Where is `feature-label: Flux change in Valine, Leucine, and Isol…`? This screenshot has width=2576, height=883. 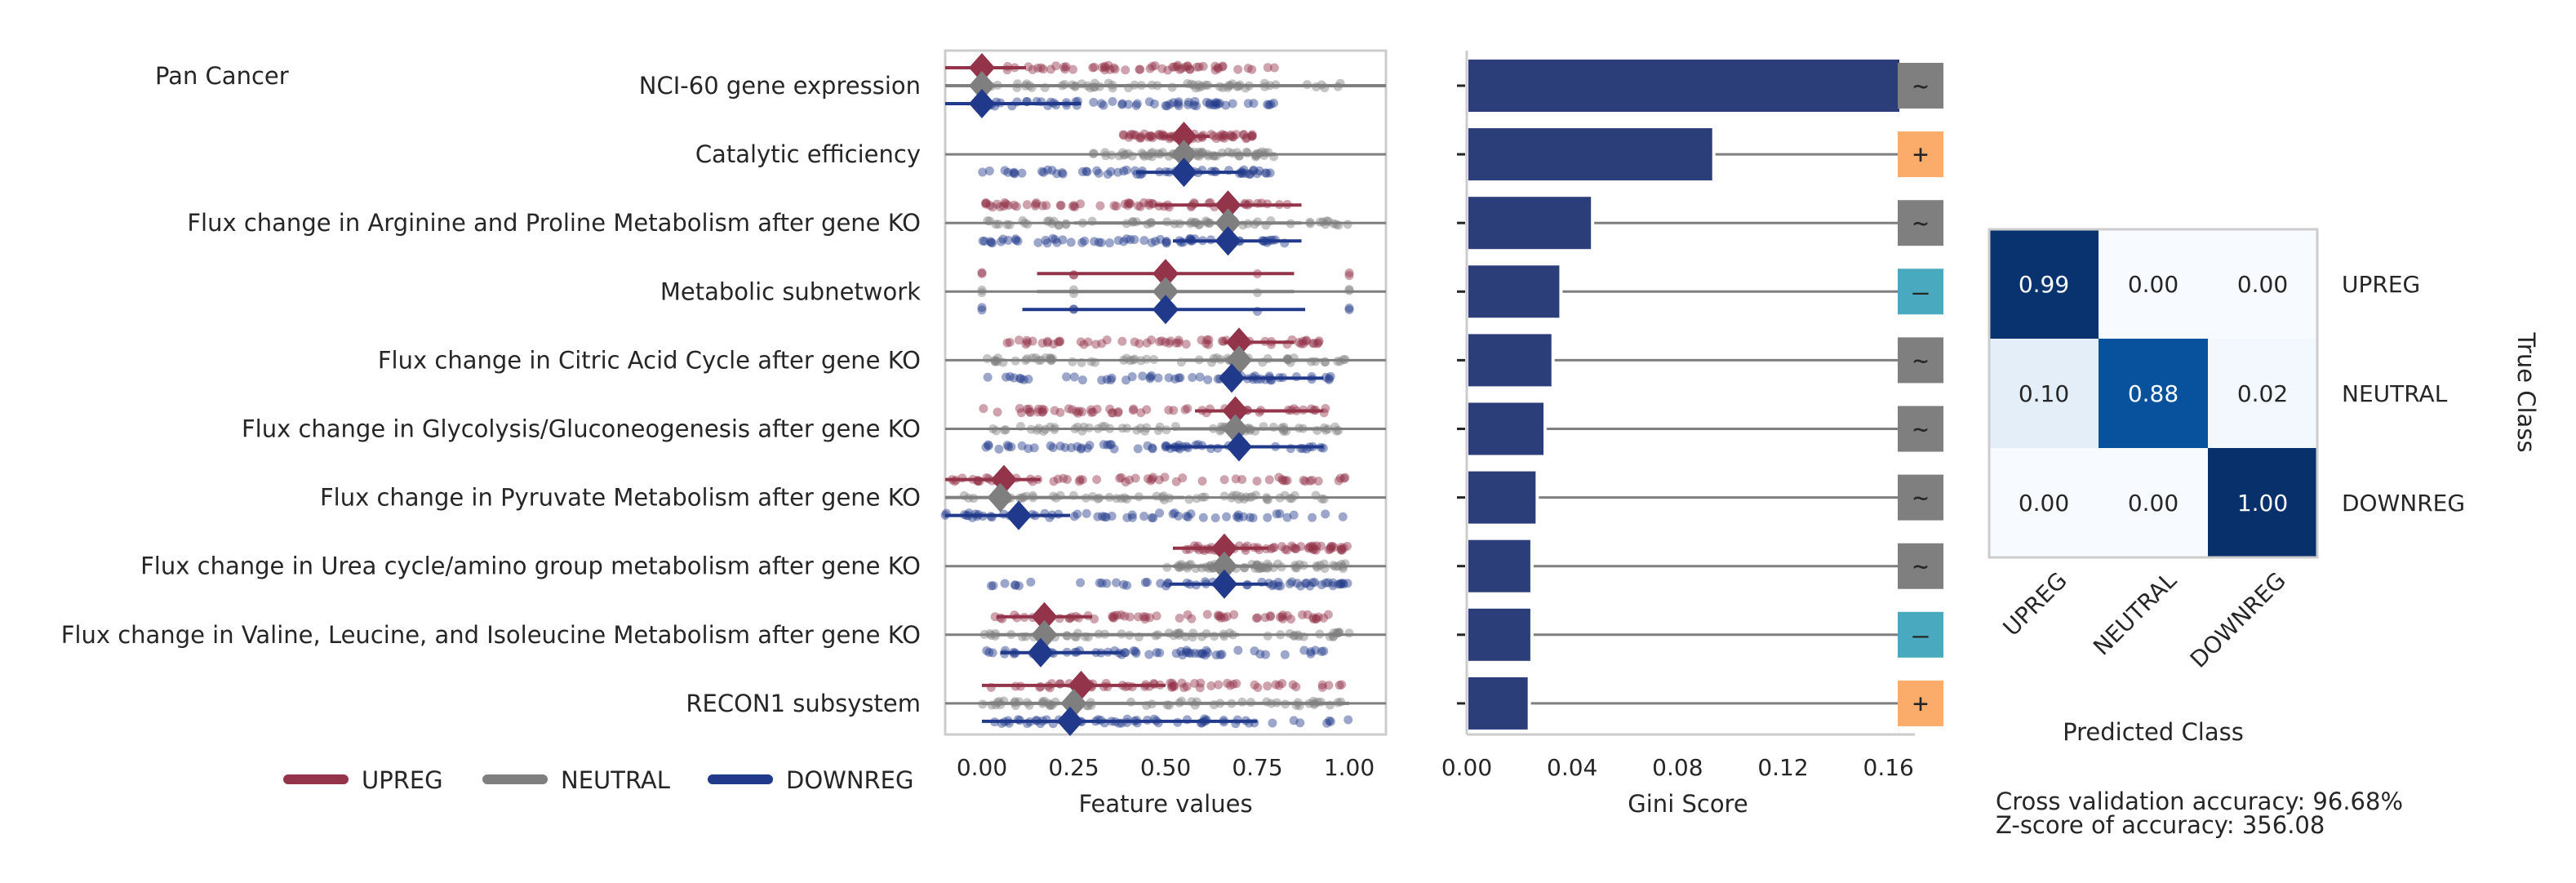 feature-label: Flux change in Valine, Leucine, and Isol… is located at coordinates (491, 635).